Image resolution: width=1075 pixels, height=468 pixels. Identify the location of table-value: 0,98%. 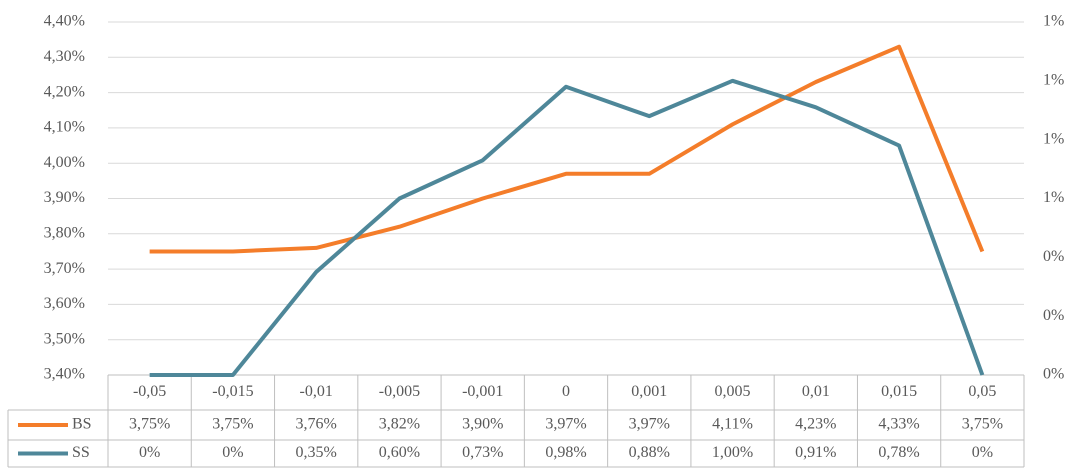
(565, 452).